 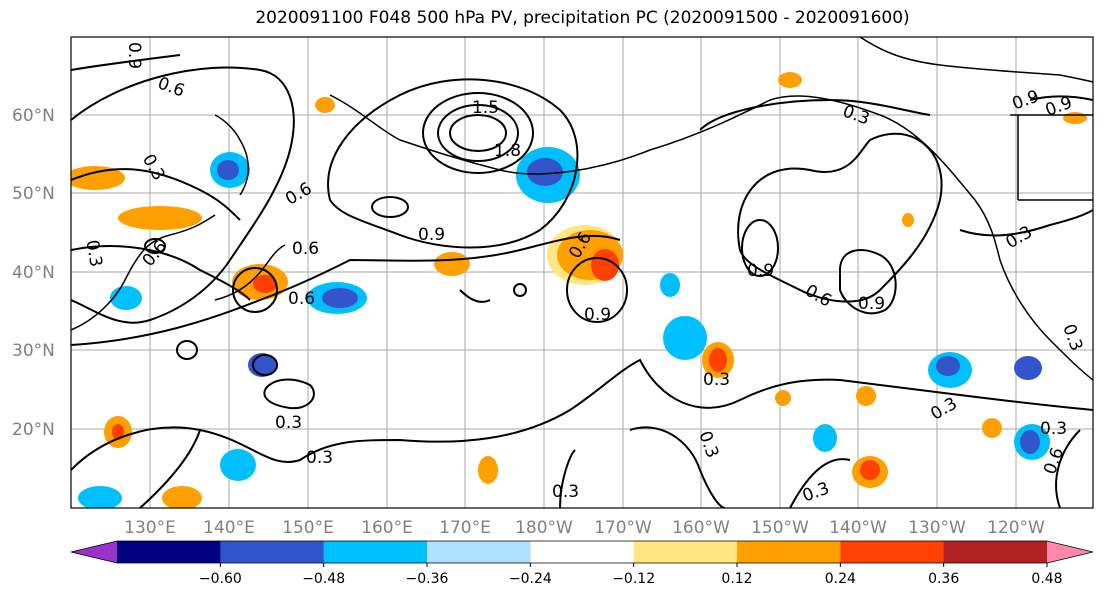 What do you see at coordinates (1070, 552) in the screenshot?
I see `colorbar-extend-max` at bounding box center [1070, 552].